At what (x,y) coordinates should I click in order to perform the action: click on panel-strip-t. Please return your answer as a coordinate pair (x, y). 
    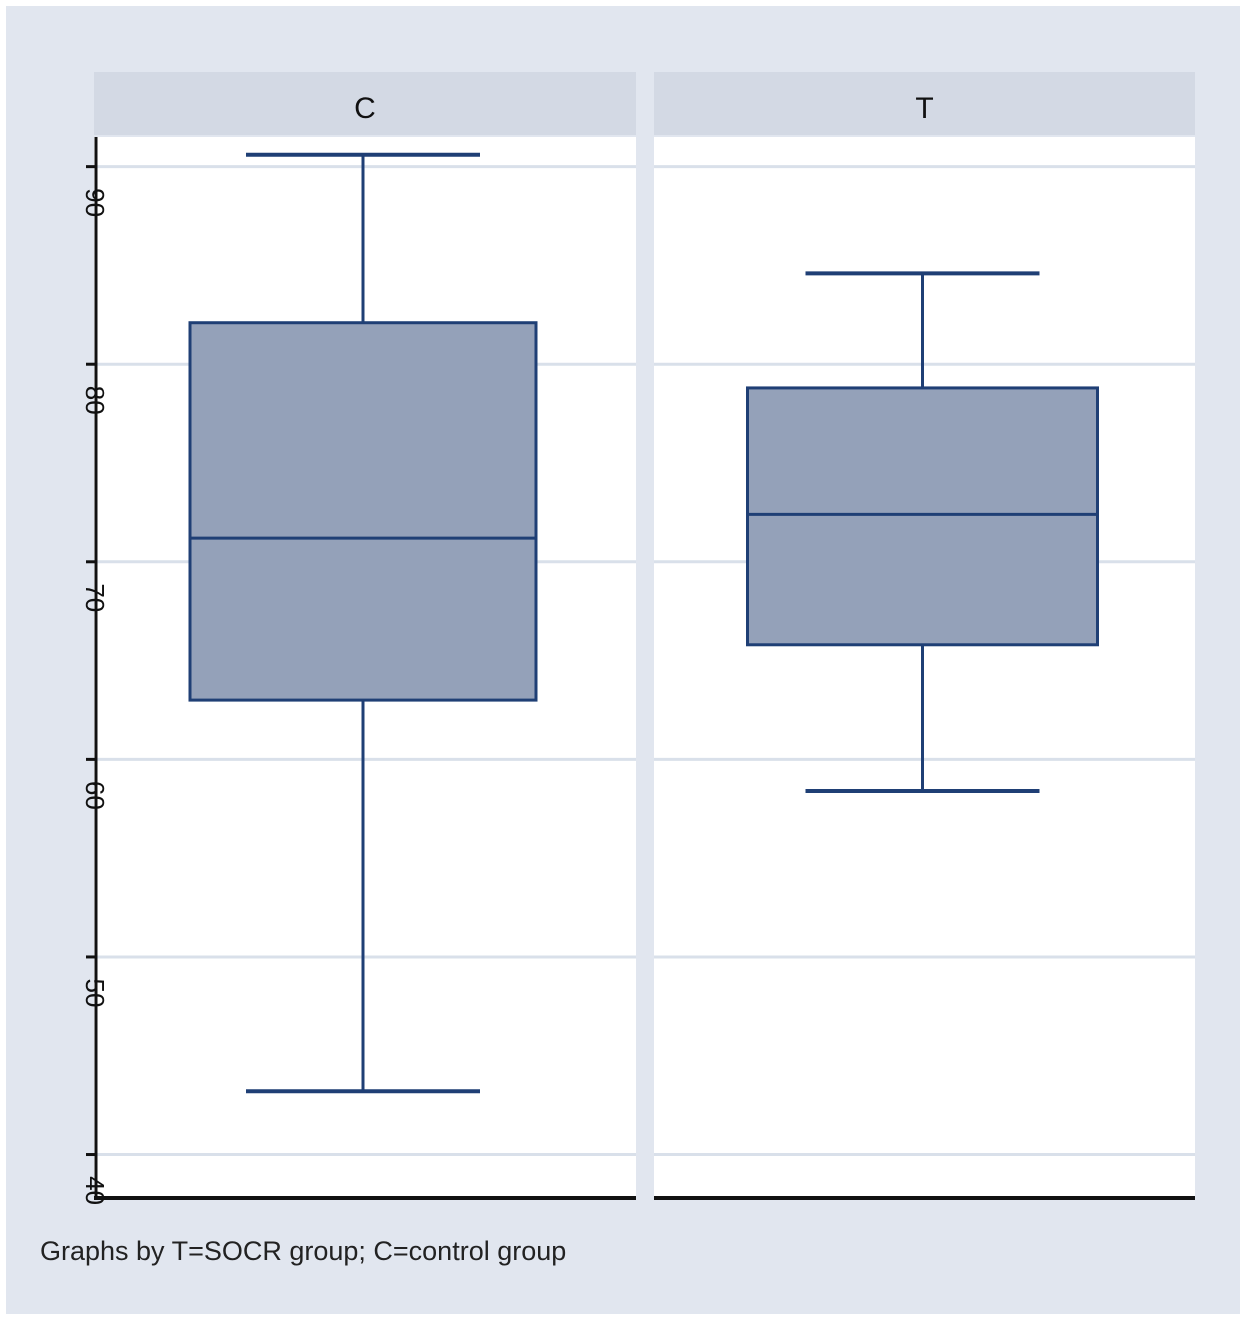
    Looking at the image, I should click on (924, 103).